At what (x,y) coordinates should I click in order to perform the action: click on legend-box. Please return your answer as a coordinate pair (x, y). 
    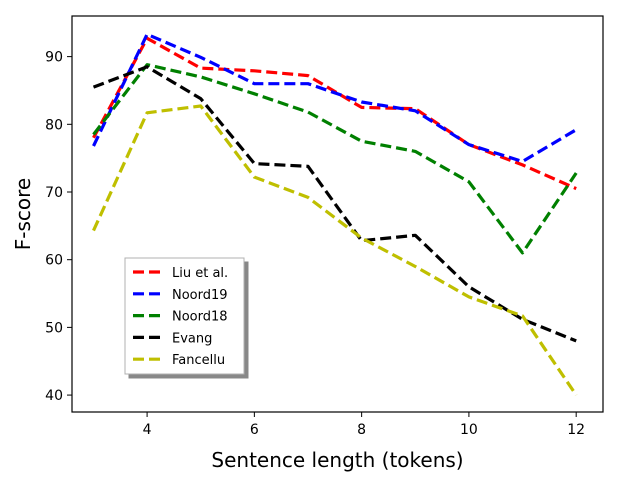
    Looking at the image, I should click on (184, 316).